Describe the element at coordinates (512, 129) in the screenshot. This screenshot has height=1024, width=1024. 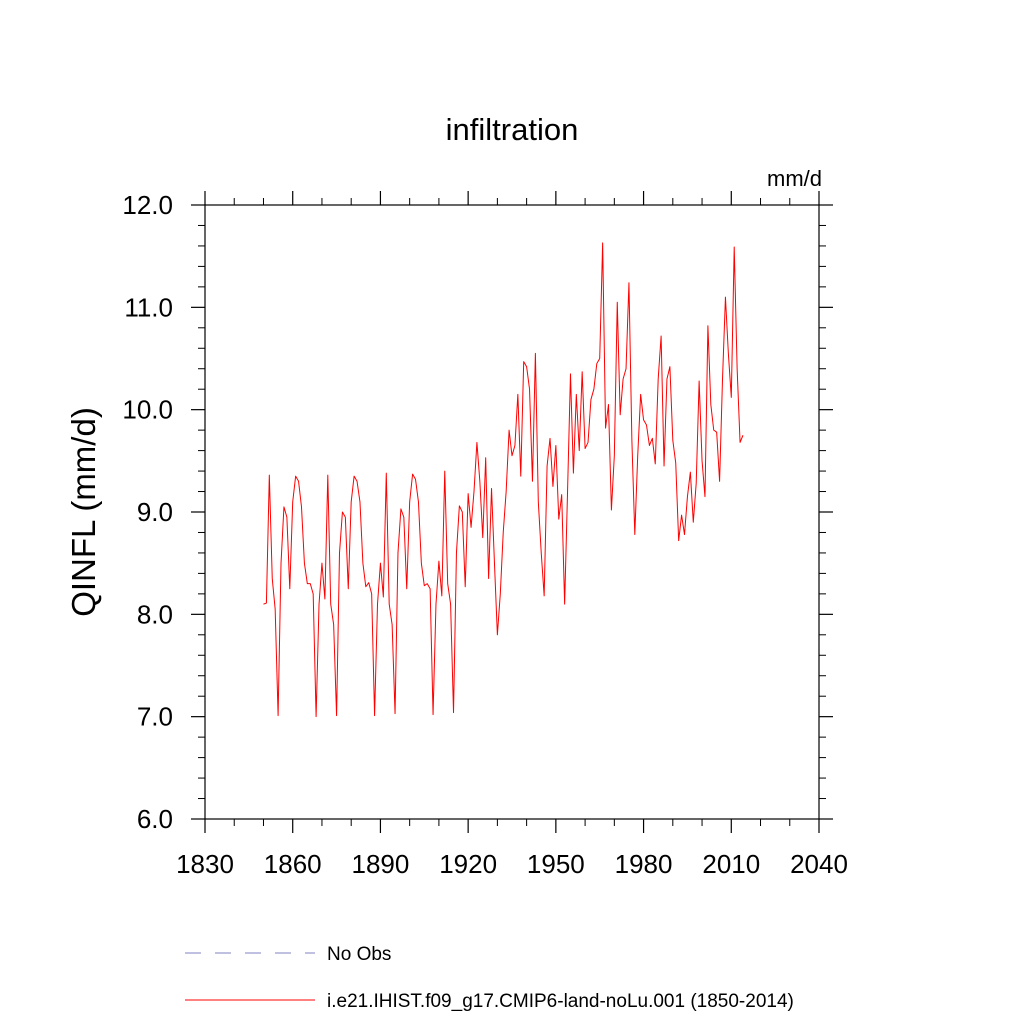
I see `chart-title: infiltration` at that location.